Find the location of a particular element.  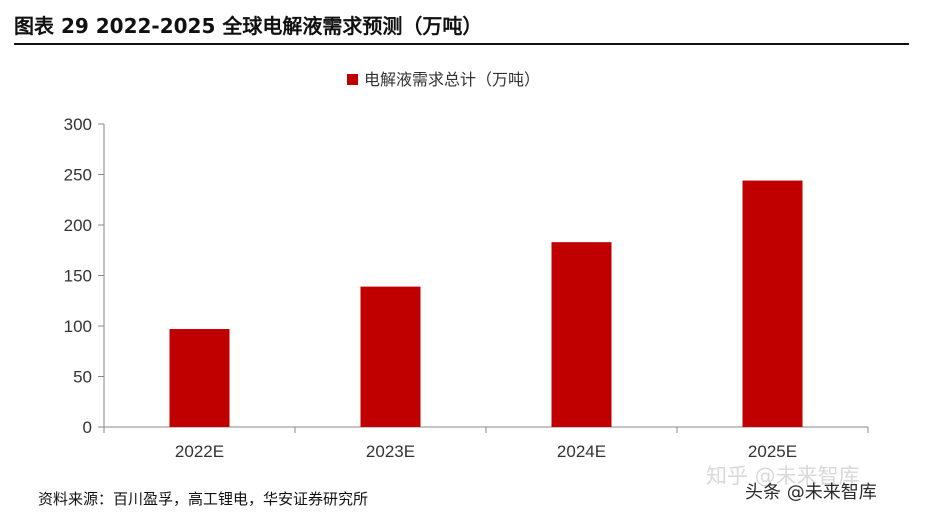

x-tick-label: 2023E is located at coordinates (390, 451).